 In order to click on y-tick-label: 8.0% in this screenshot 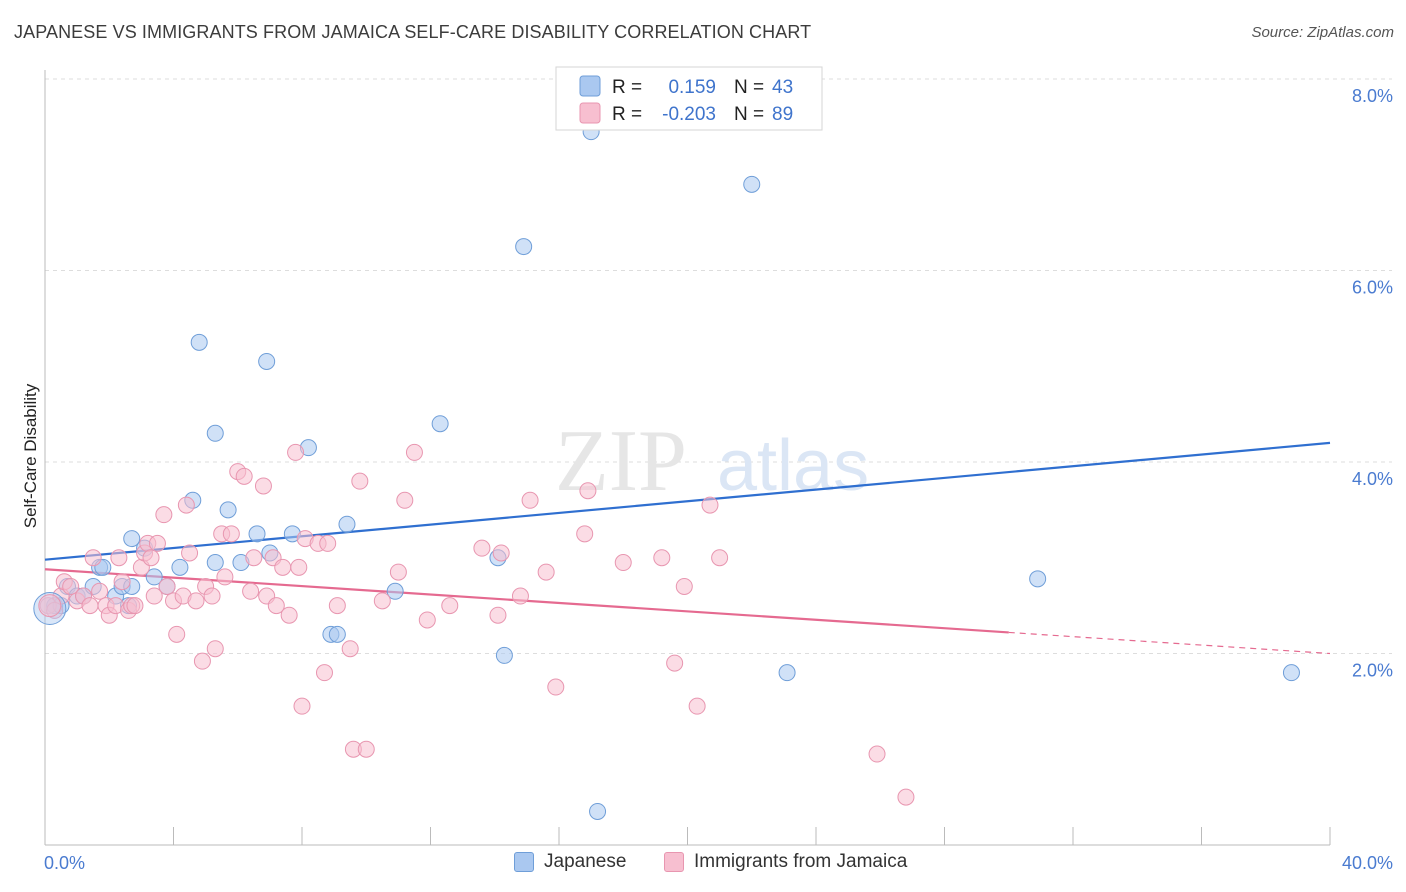, I will do `click(1372, 96)`.